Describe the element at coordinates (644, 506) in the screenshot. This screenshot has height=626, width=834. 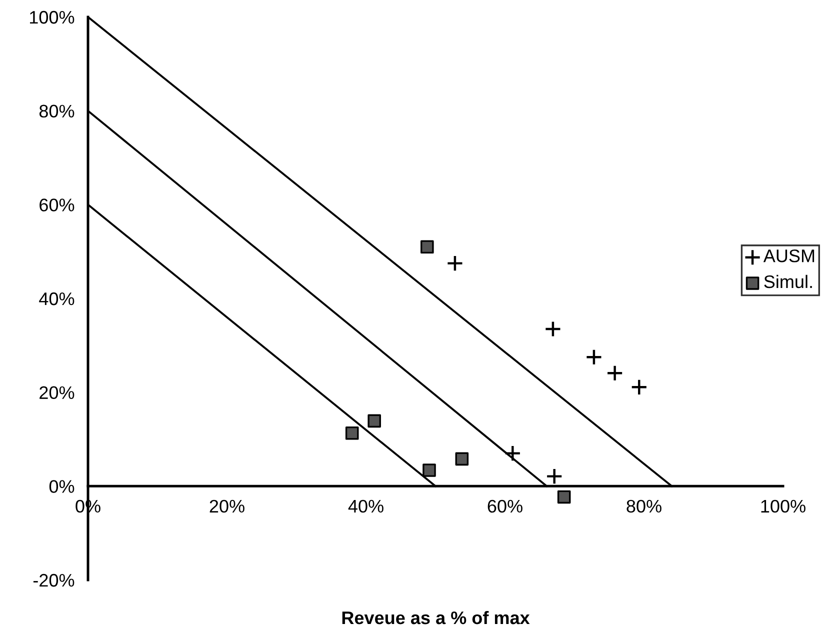
I see `x-tick-label: 80%` at that location.